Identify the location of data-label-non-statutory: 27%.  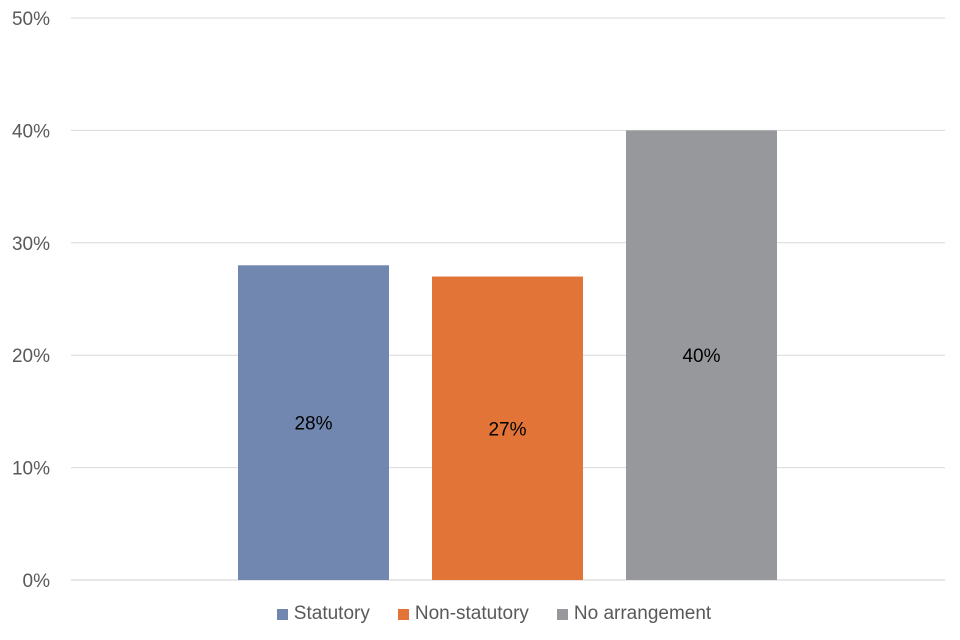
(507, 429).